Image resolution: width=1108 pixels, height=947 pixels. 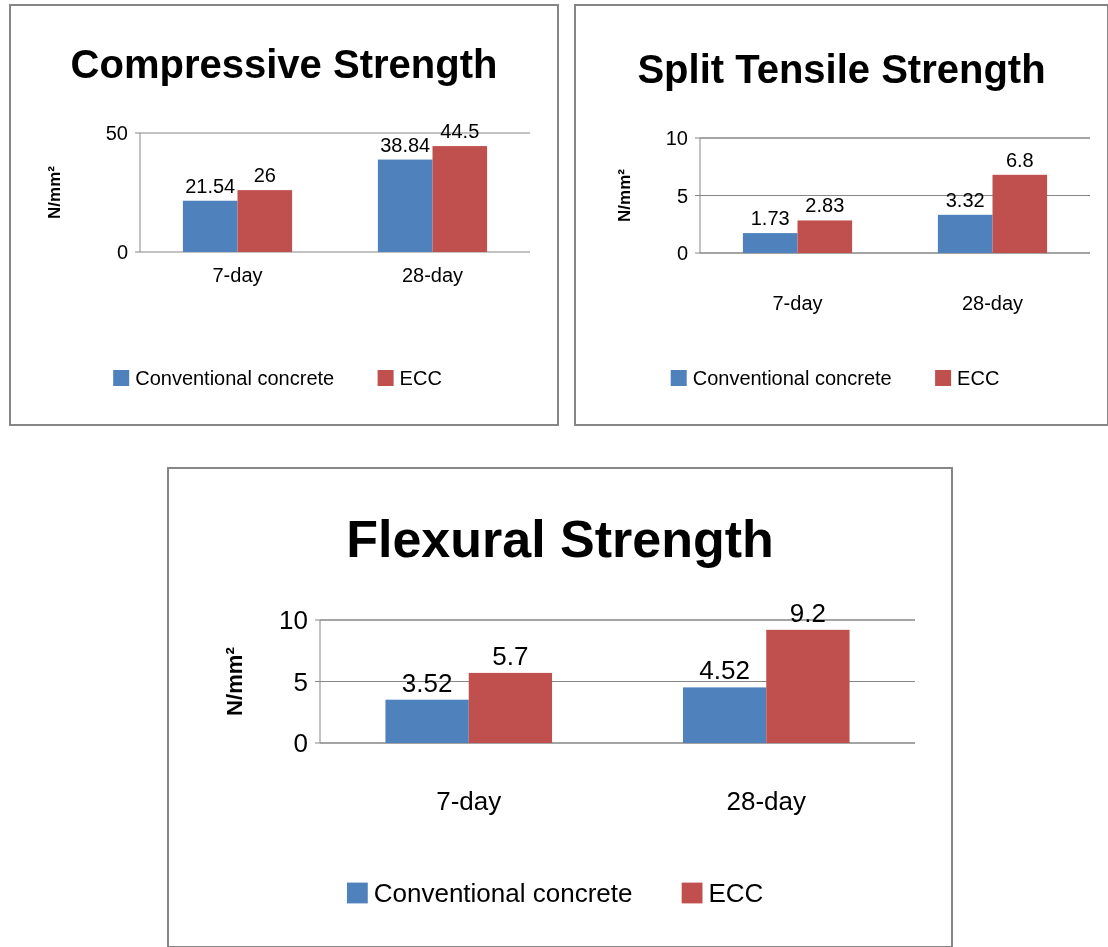 I want to click on chart-title: Flexural Strength, so click(x=560, y=539).